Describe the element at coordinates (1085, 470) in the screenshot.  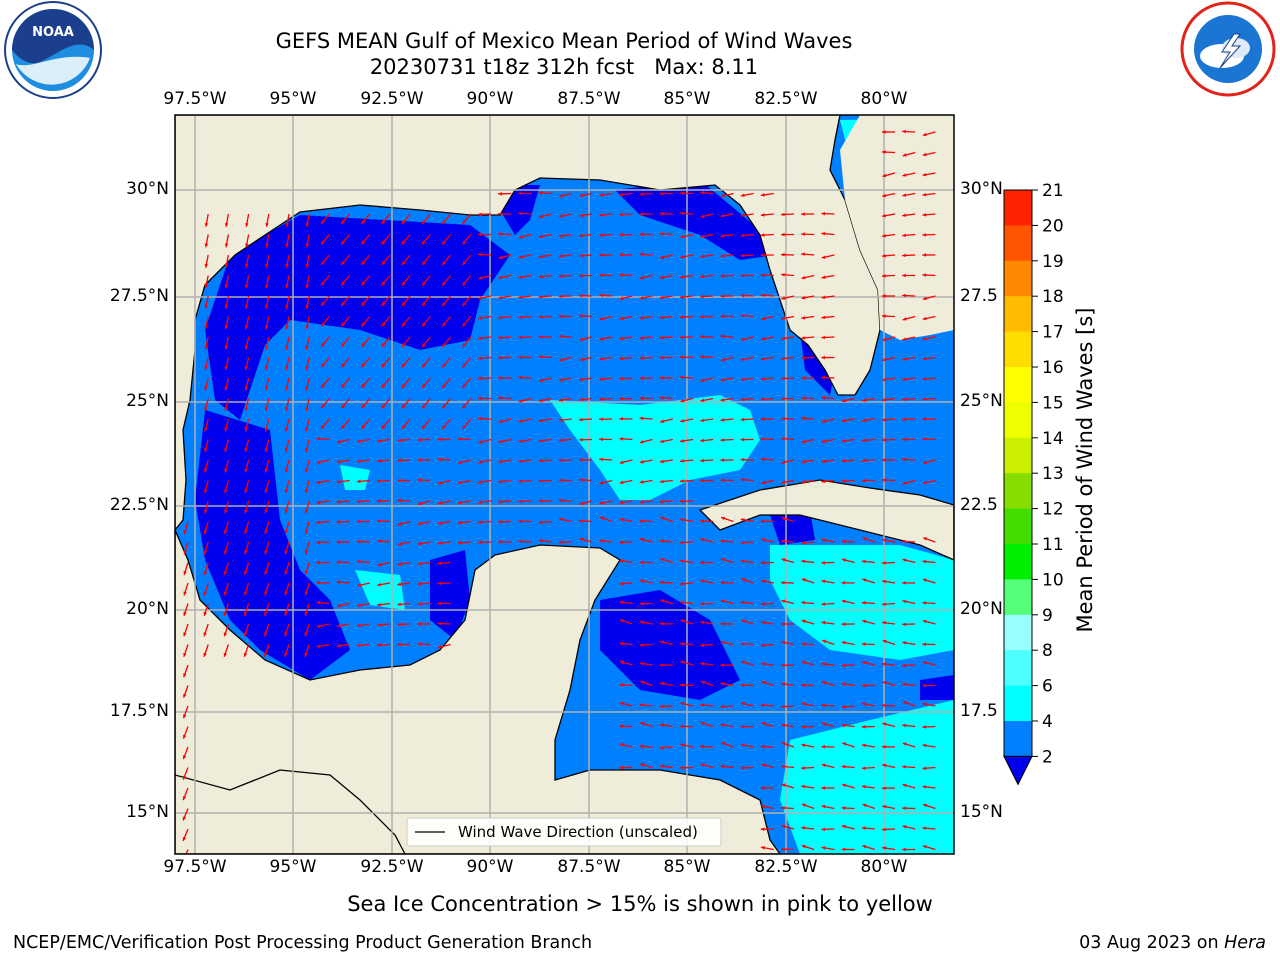
I see `colorbar-label: Mean Period of Wind Waves [s]` at that location.